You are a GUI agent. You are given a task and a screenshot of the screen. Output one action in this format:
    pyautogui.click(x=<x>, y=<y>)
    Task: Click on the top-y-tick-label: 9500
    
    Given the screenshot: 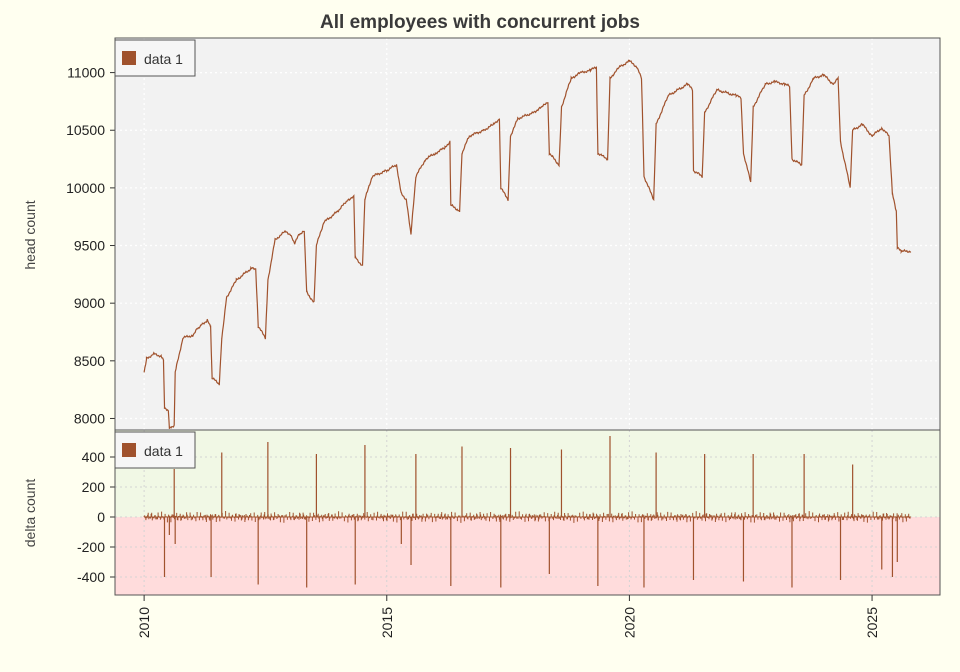 What is the action you would take?
    pyautogui.click(x=89, y=246)
    